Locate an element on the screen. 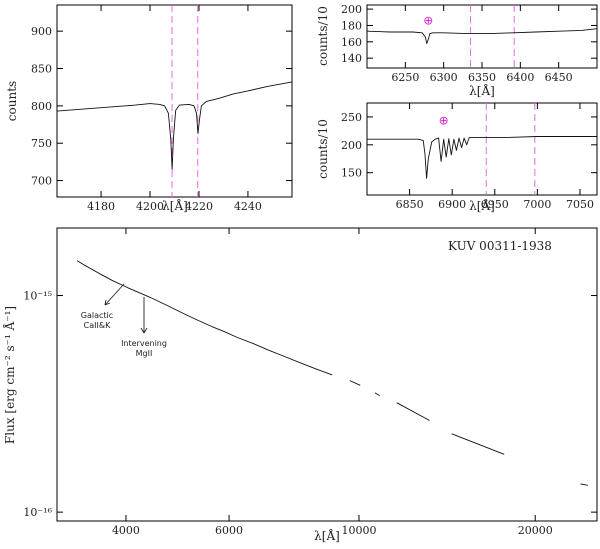  ytick-label: 140 is located at coordinates (351, 58).